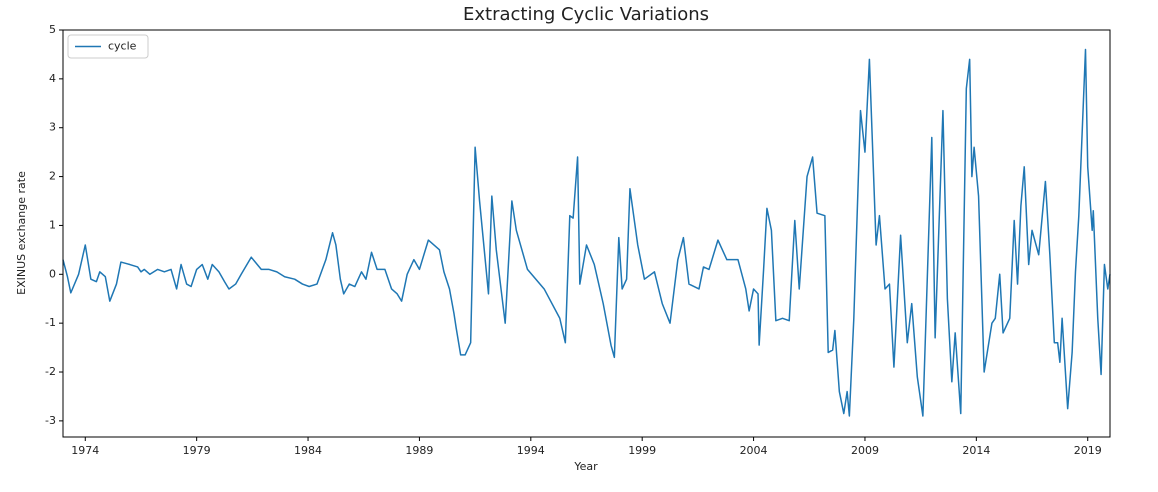  Describe the element at coordinates (122, 46) in the screenshot. I see `legend-label: cycle` at that location.